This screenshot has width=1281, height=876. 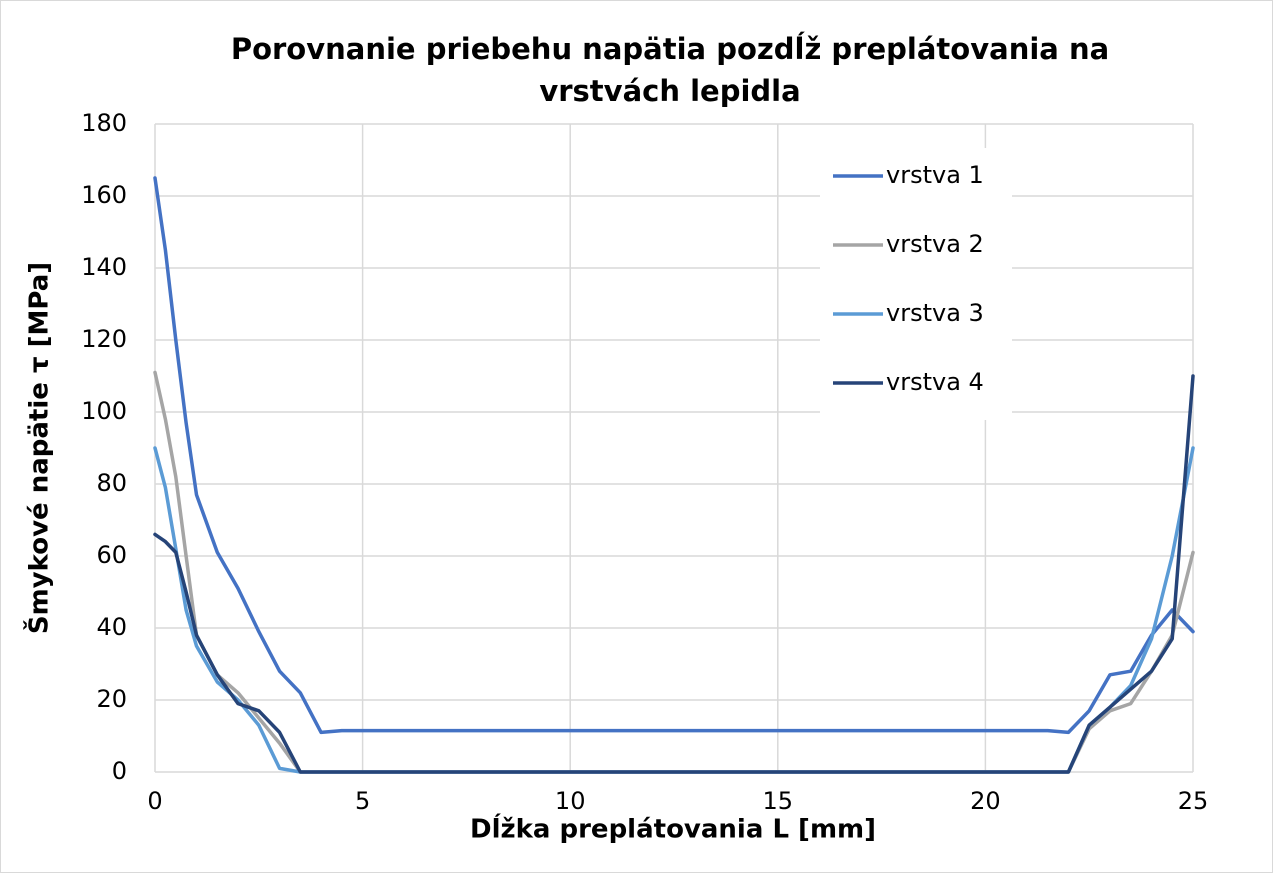 What do you see at coordinates (104, 267) in the screenshot?
I see `y-tick-label: 140` at bounding box center [104, 267].